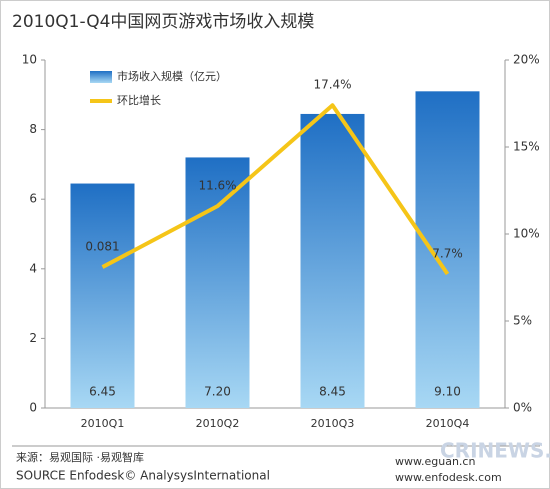 This screenshot has width=550, height=489. Describe the element at coordinates (526, 234) in the screenshot. I see `y2-tick-label: 10%` at that location.